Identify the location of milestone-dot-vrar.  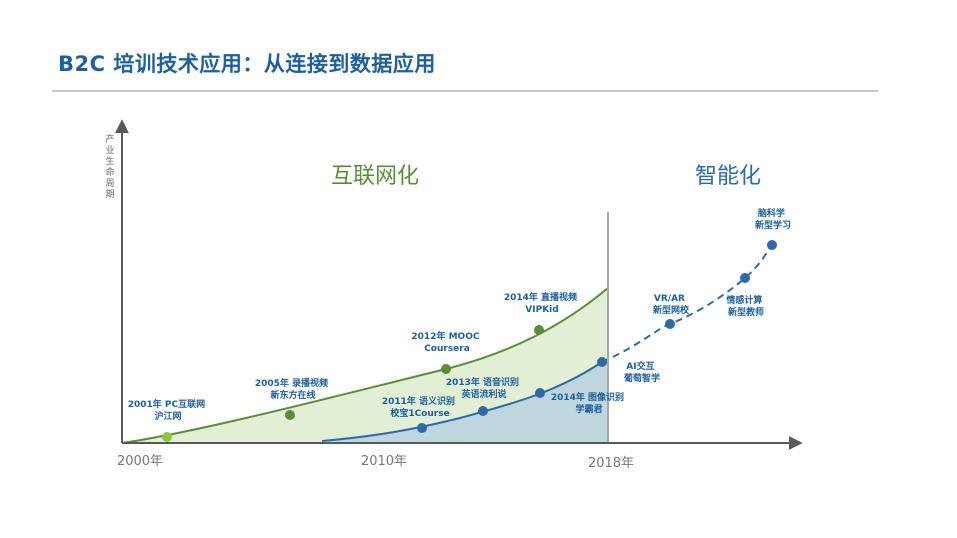
(670, 324).